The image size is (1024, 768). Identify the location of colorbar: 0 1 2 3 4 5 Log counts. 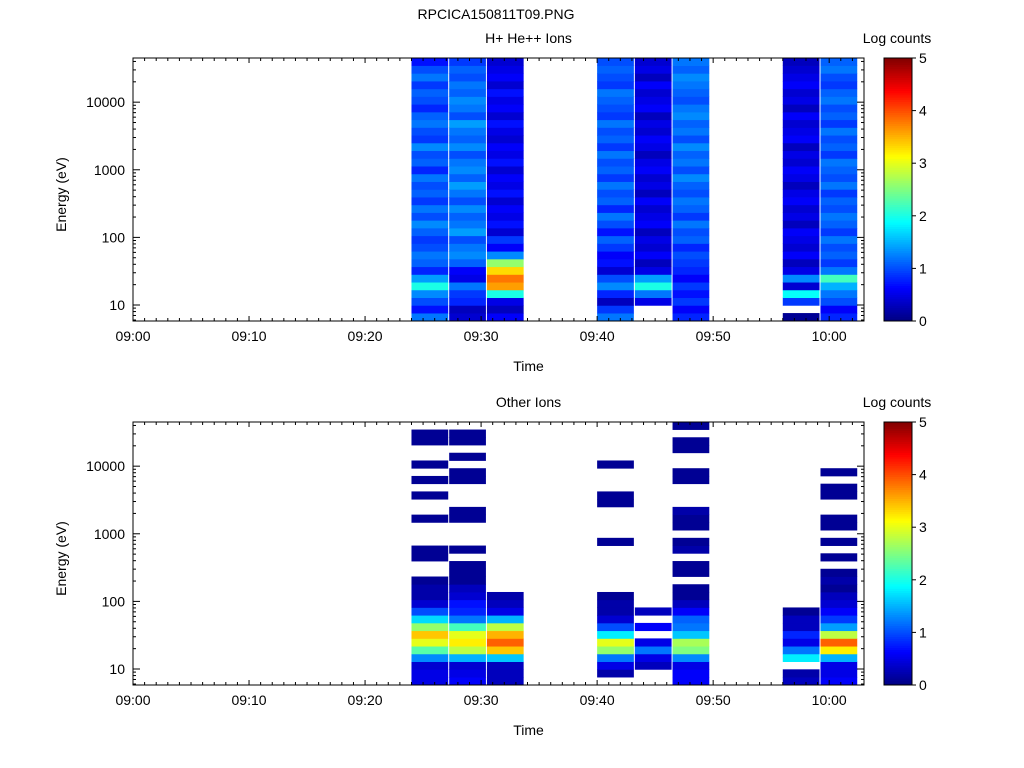
(897, 543).